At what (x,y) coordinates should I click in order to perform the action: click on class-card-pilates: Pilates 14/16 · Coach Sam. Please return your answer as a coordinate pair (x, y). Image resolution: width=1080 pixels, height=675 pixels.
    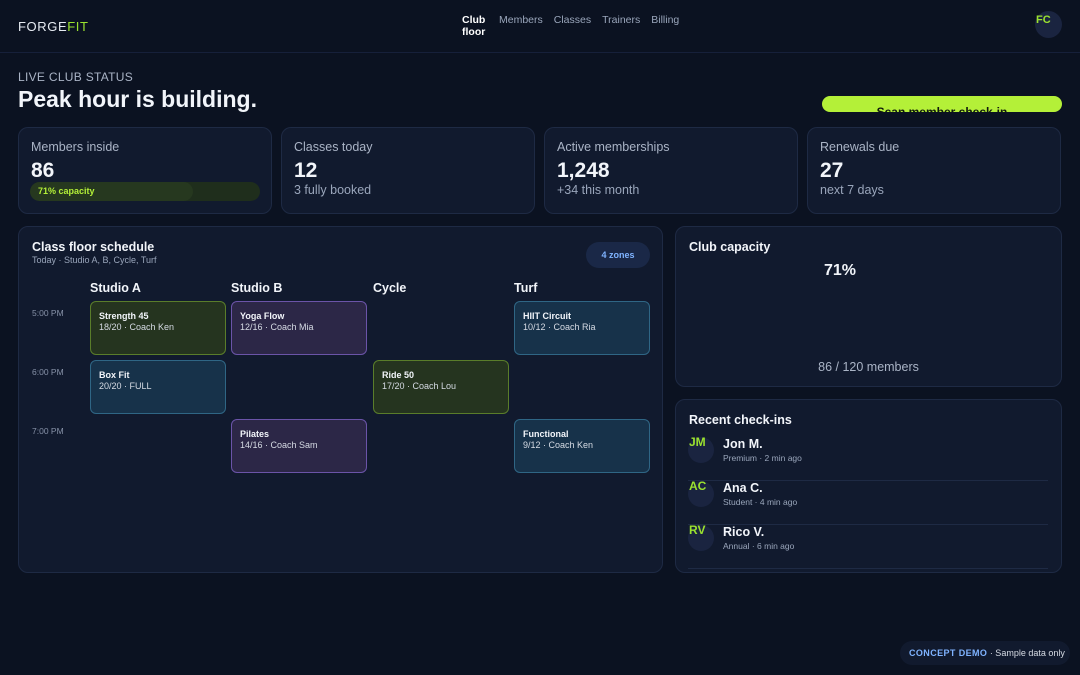
    Looking at the image, I should click on (299, 446).